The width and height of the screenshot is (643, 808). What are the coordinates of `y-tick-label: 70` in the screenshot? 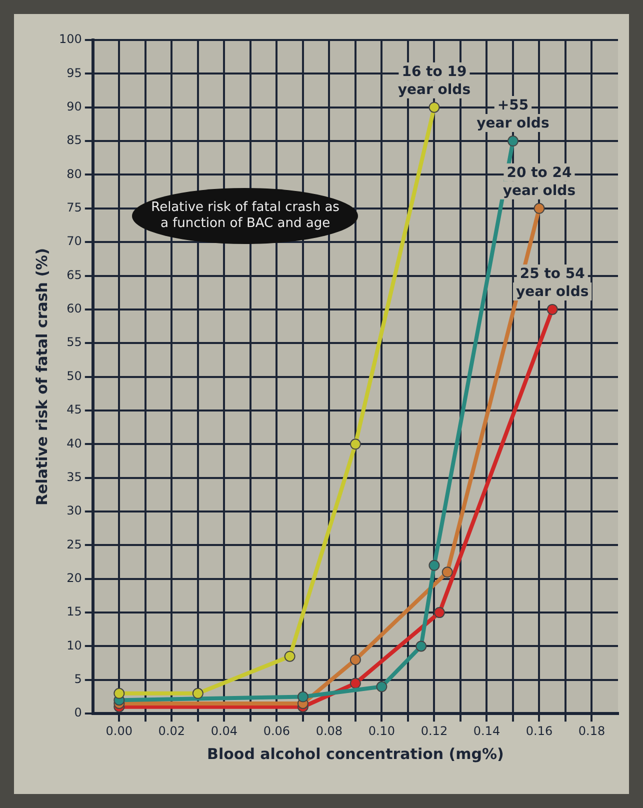 It's located at (74, 241).